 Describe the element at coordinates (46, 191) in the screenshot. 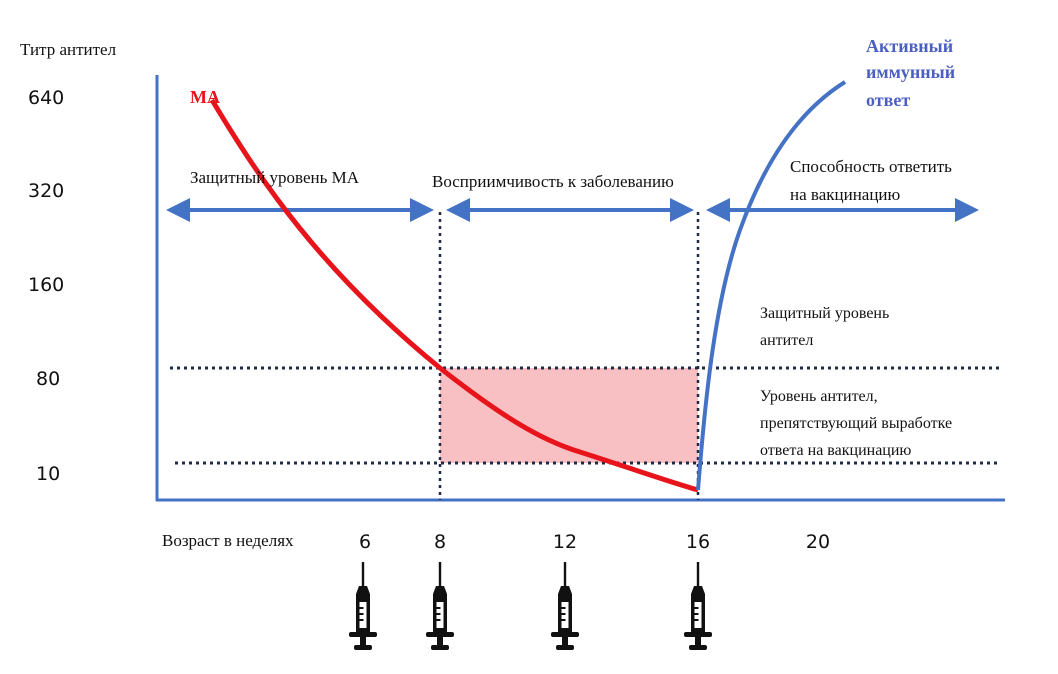

I see `y-tick: 320` at that location.